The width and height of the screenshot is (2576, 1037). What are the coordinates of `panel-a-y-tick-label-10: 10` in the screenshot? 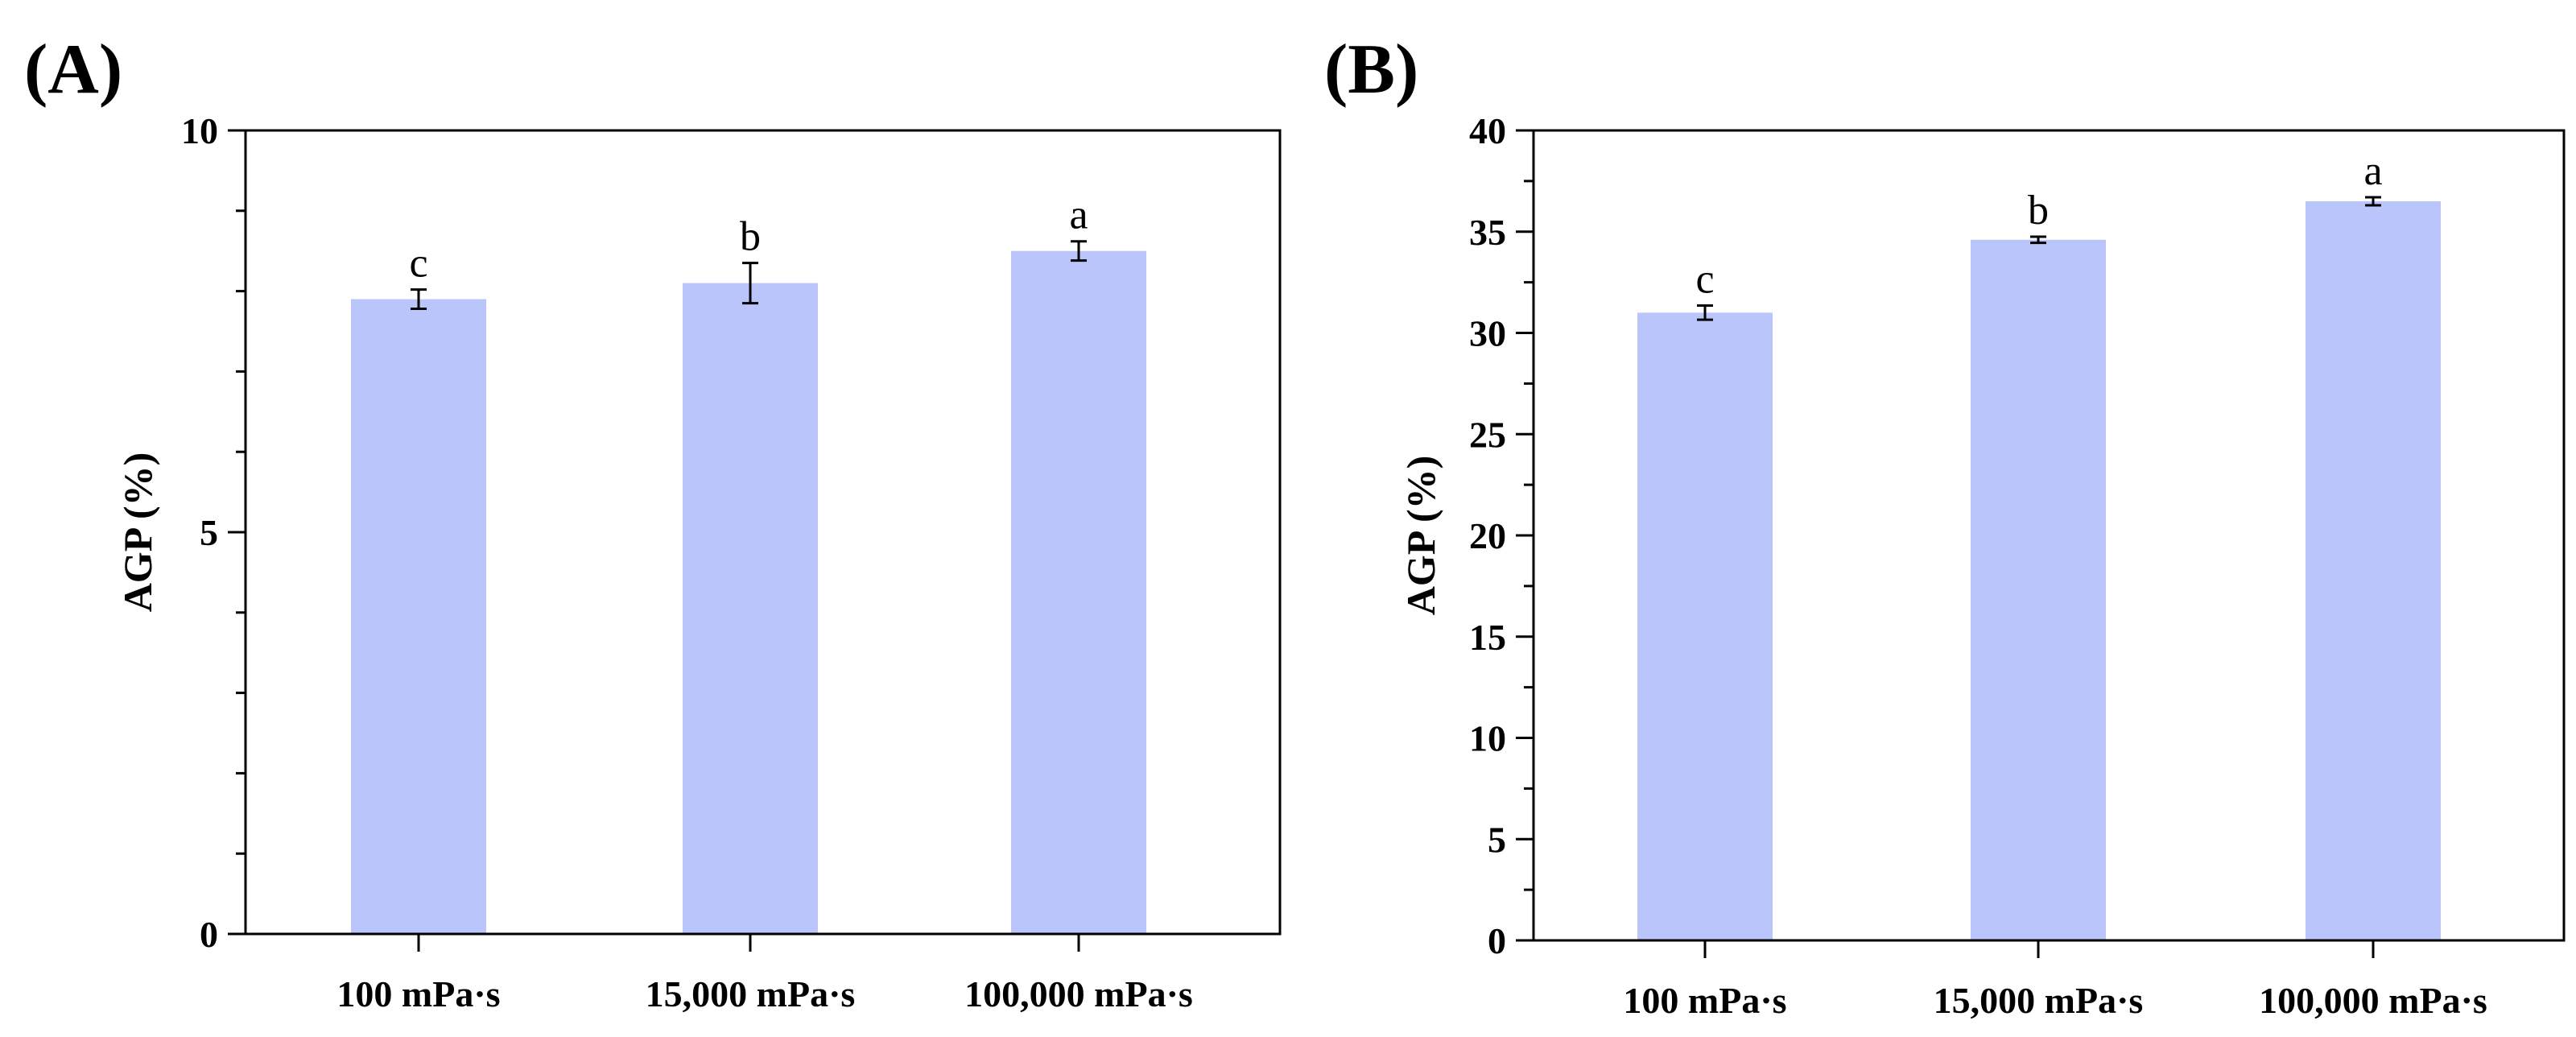 It's located at (199, 130).